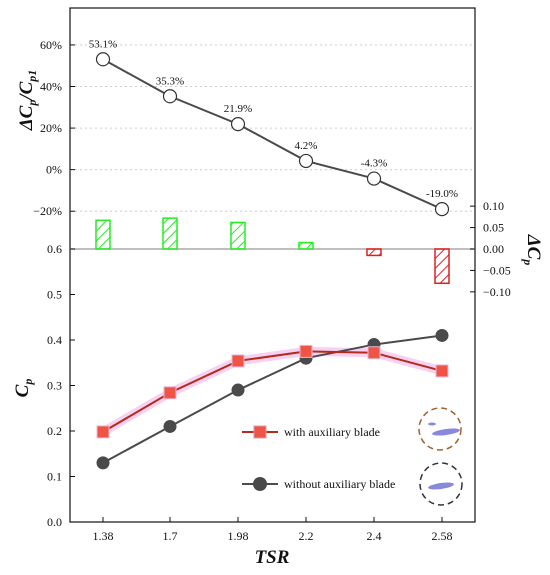  I want to click on middle-y-axis: 0.10 0.05 0.00 −0.05 −0.10, so click(490, 249).